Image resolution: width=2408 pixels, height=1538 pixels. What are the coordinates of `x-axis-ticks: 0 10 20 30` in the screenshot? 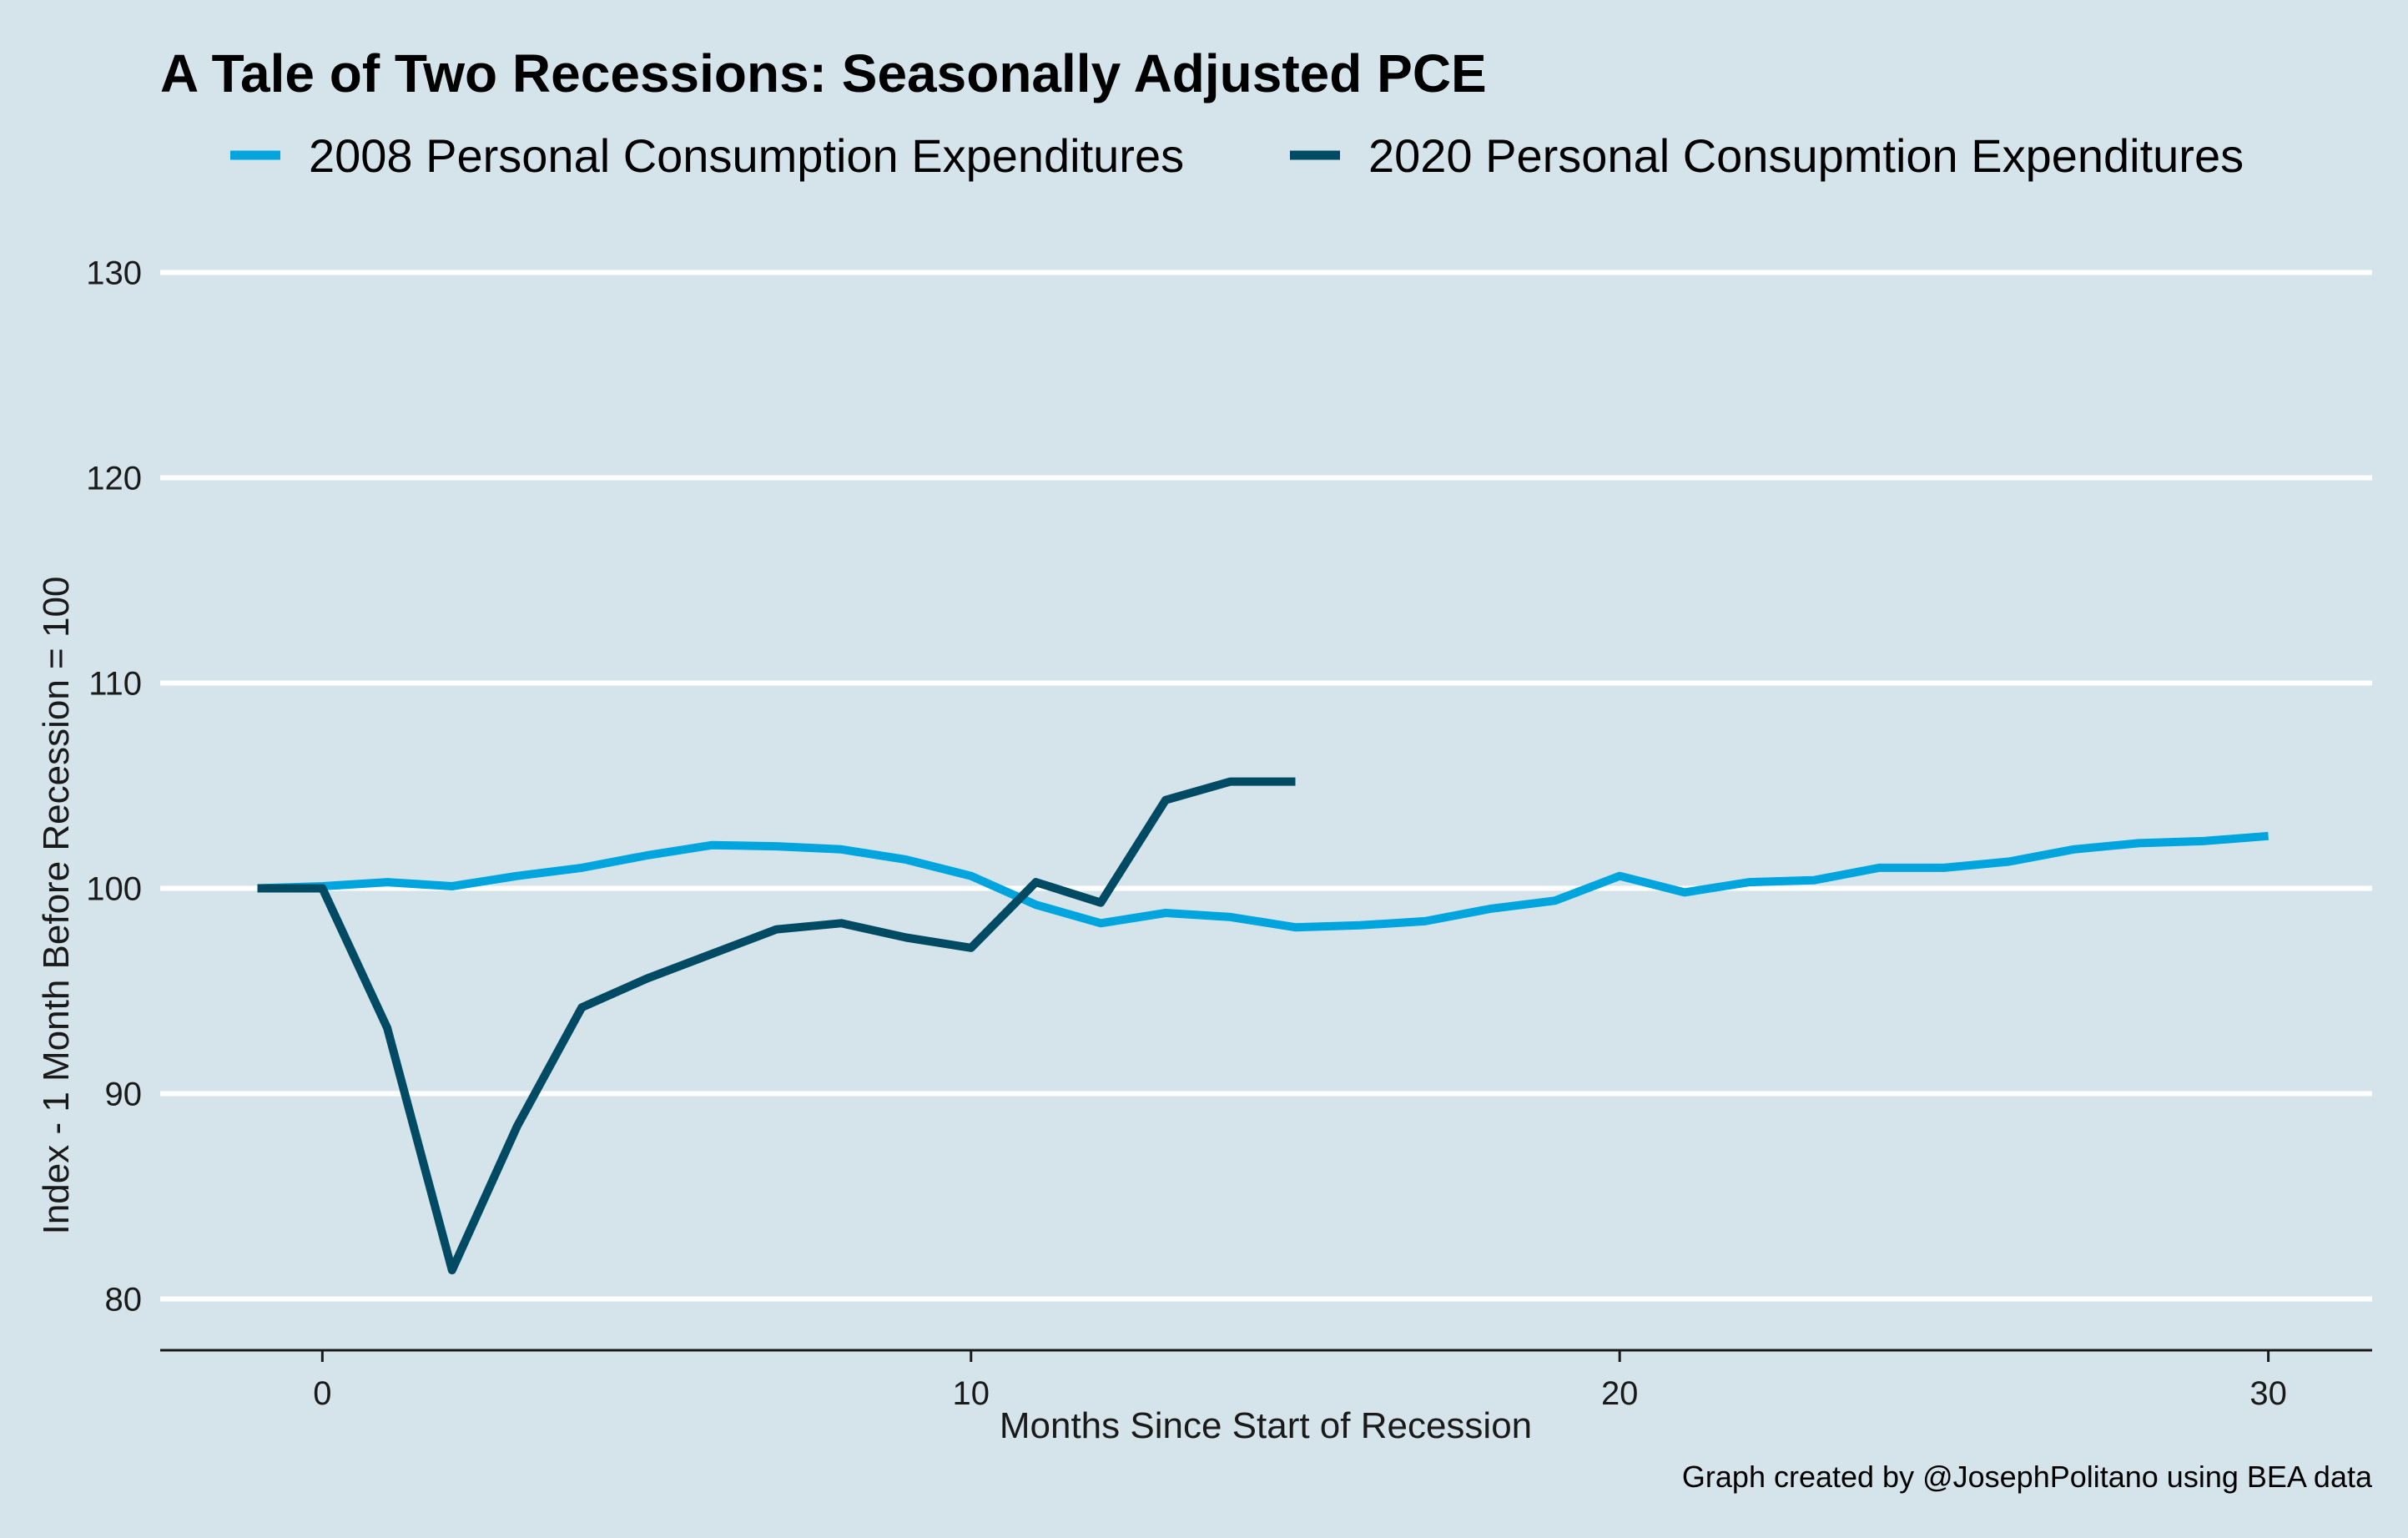 It's located at (1300, 1381).